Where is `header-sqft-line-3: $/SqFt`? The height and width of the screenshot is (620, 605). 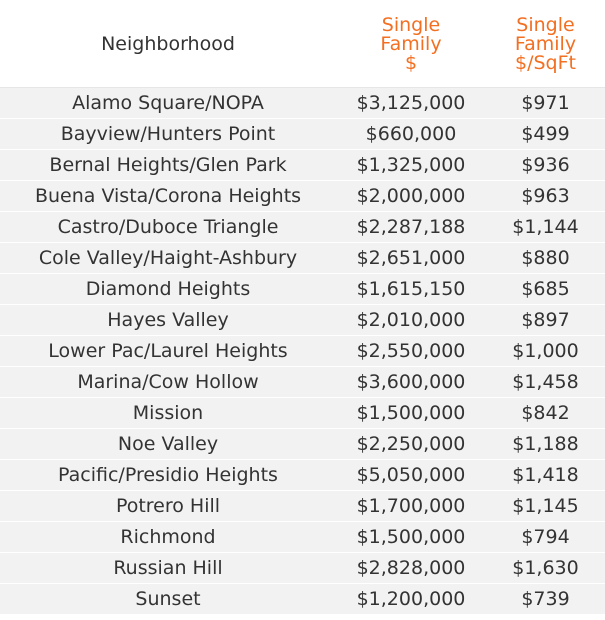
header-sqft-line-3: $/SqFt is located at coordinates (545, 63).